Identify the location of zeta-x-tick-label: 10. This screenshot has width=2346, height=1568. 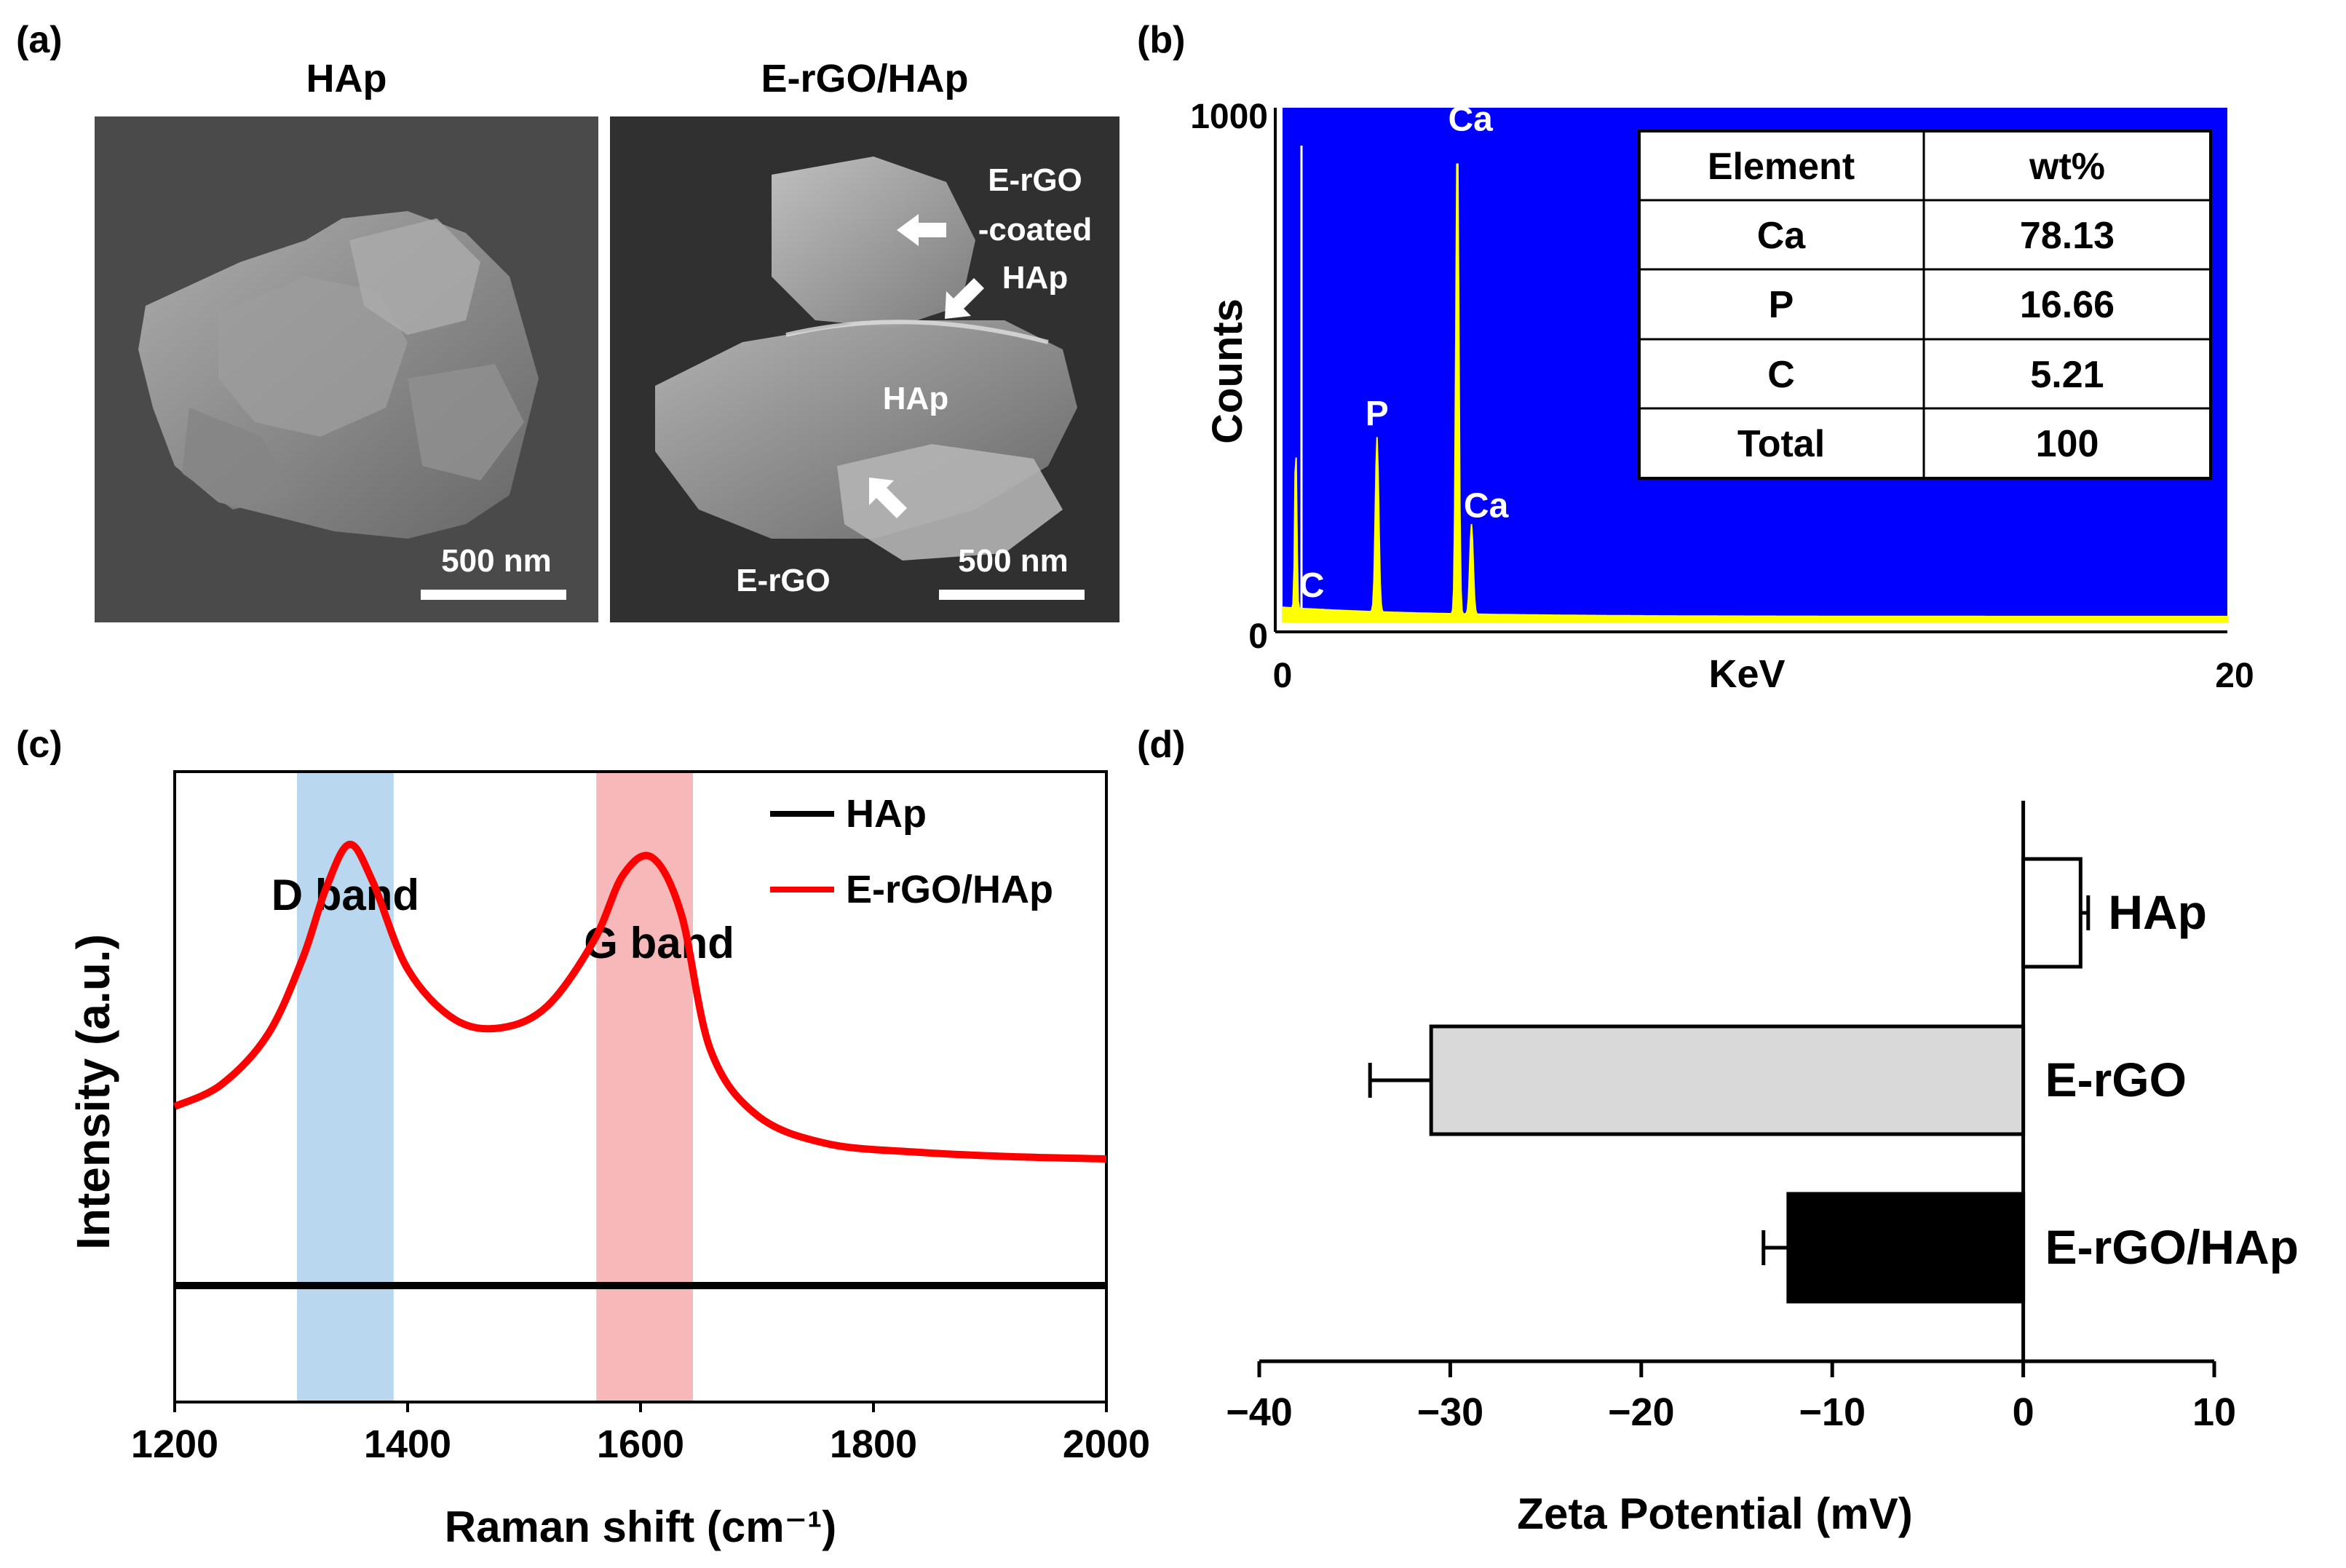
(2214, 1412).